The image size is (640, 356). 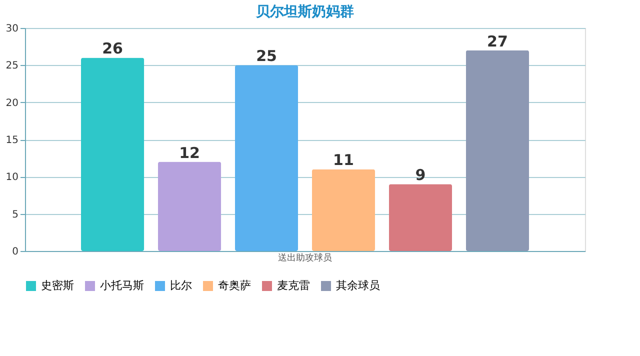 What do you see at coordinates (12, 29) in the screenshot?
I see `y-tick-label: 30` at bounding box center [12, 29].